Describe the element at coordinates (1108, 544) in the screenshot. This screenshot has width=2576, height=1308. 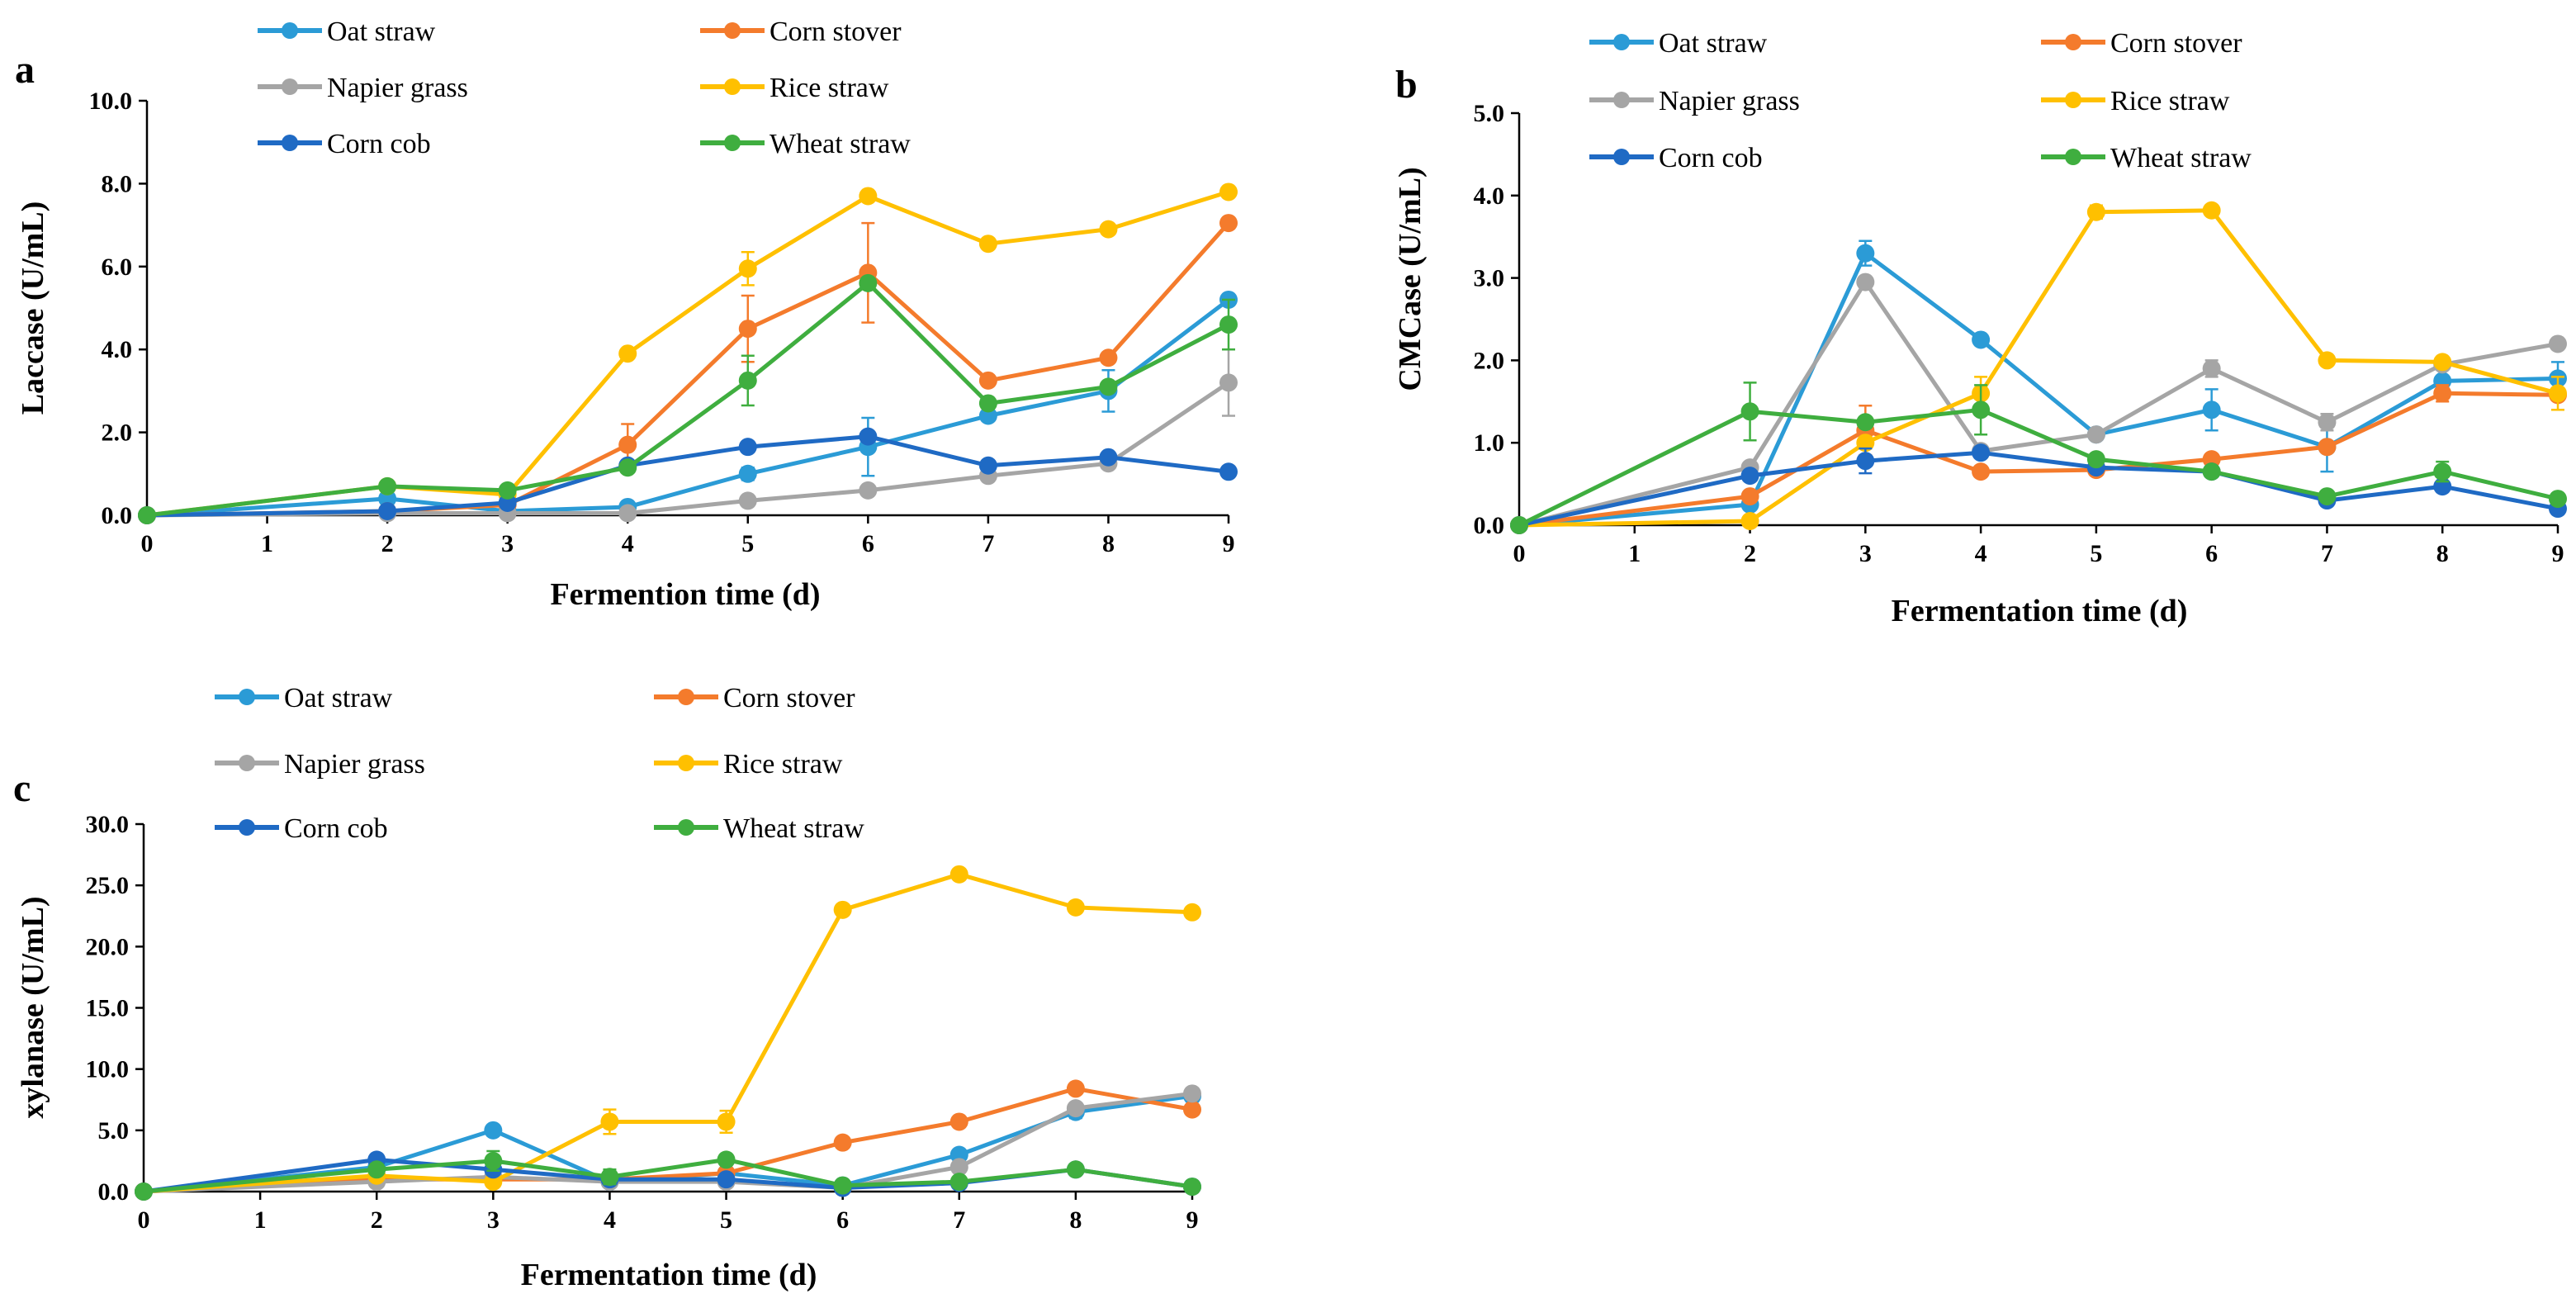
I see `panel-a-x-tick-label: 8` at that location.